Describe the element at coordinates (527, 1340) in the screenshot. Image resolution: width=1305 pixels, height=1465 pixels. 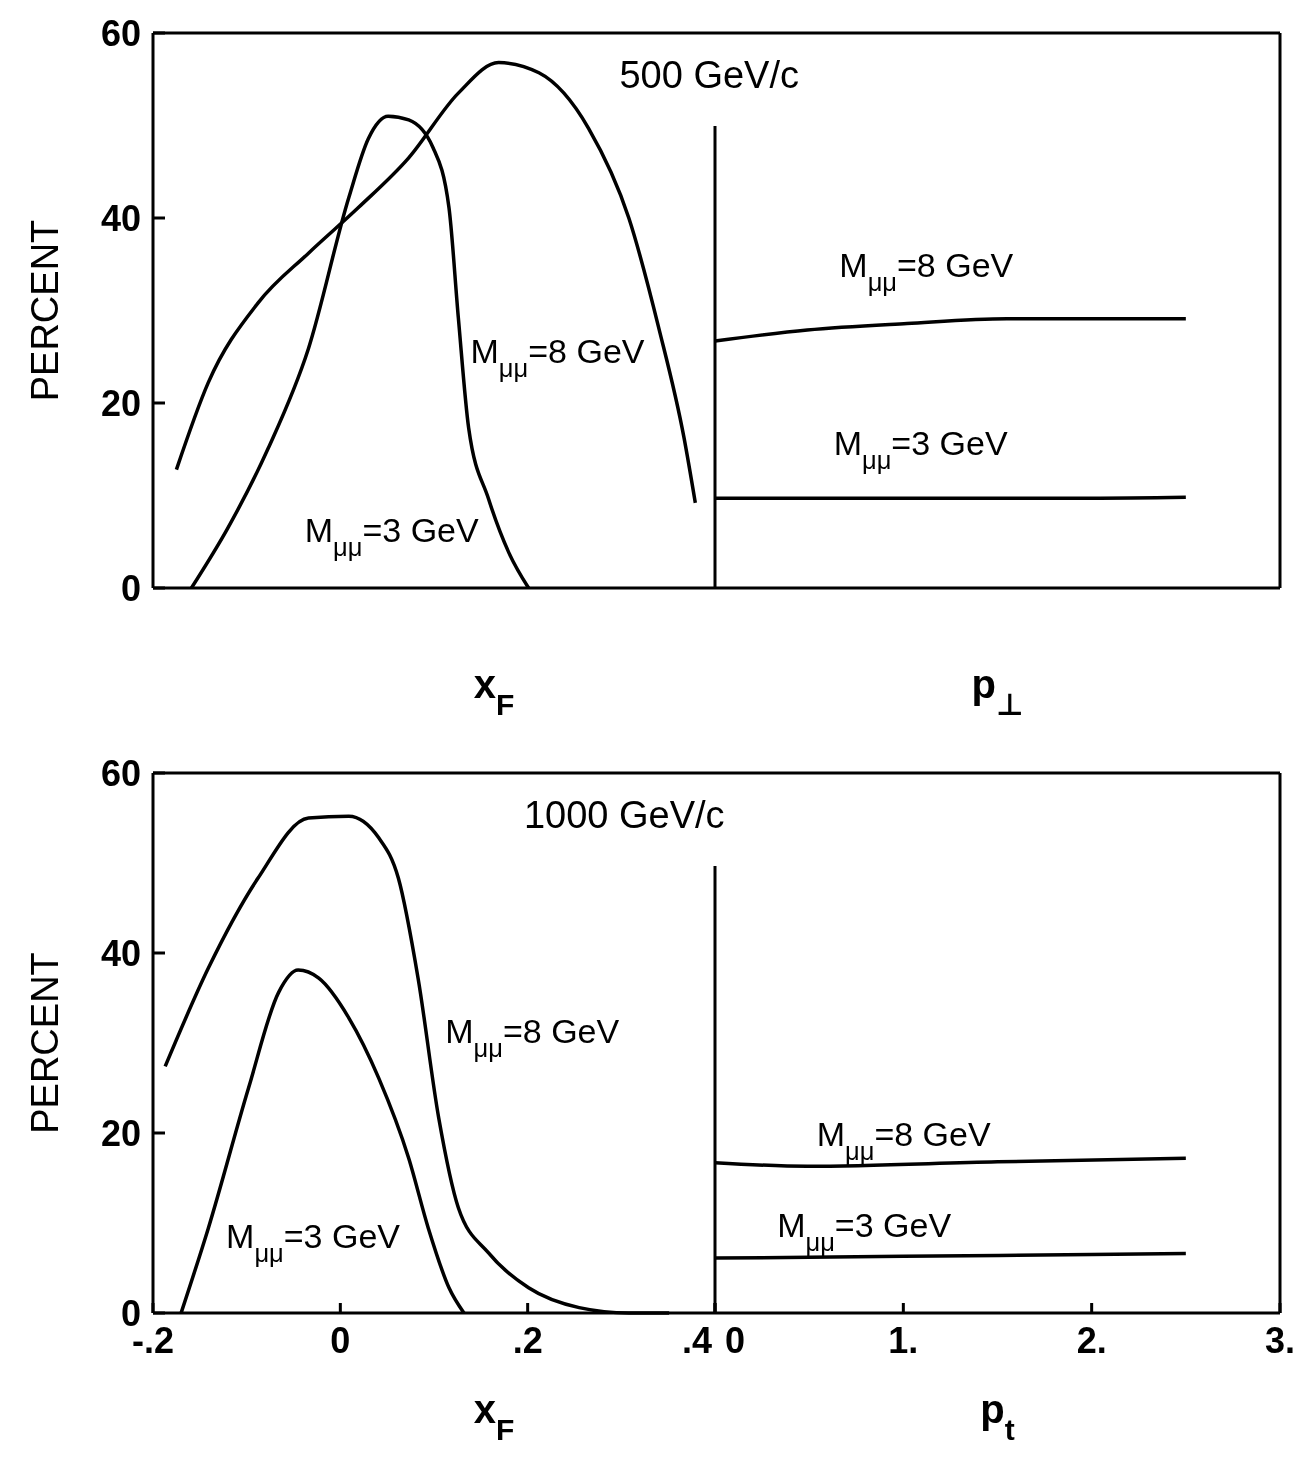
I see `x-tick-label: .2` at that location.